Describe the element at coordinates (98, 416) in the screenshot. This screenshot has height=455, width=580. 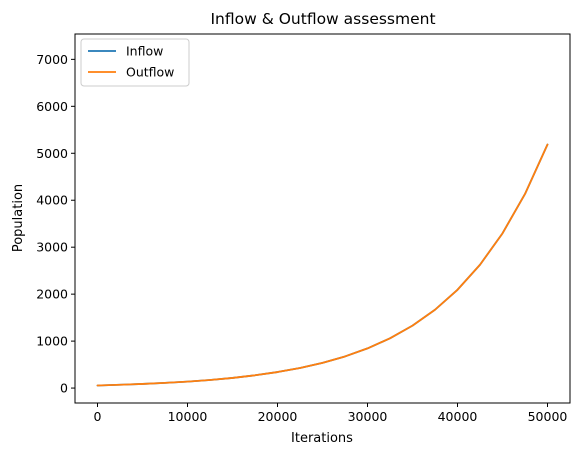
I see `x-tick-label: 0` at that location.